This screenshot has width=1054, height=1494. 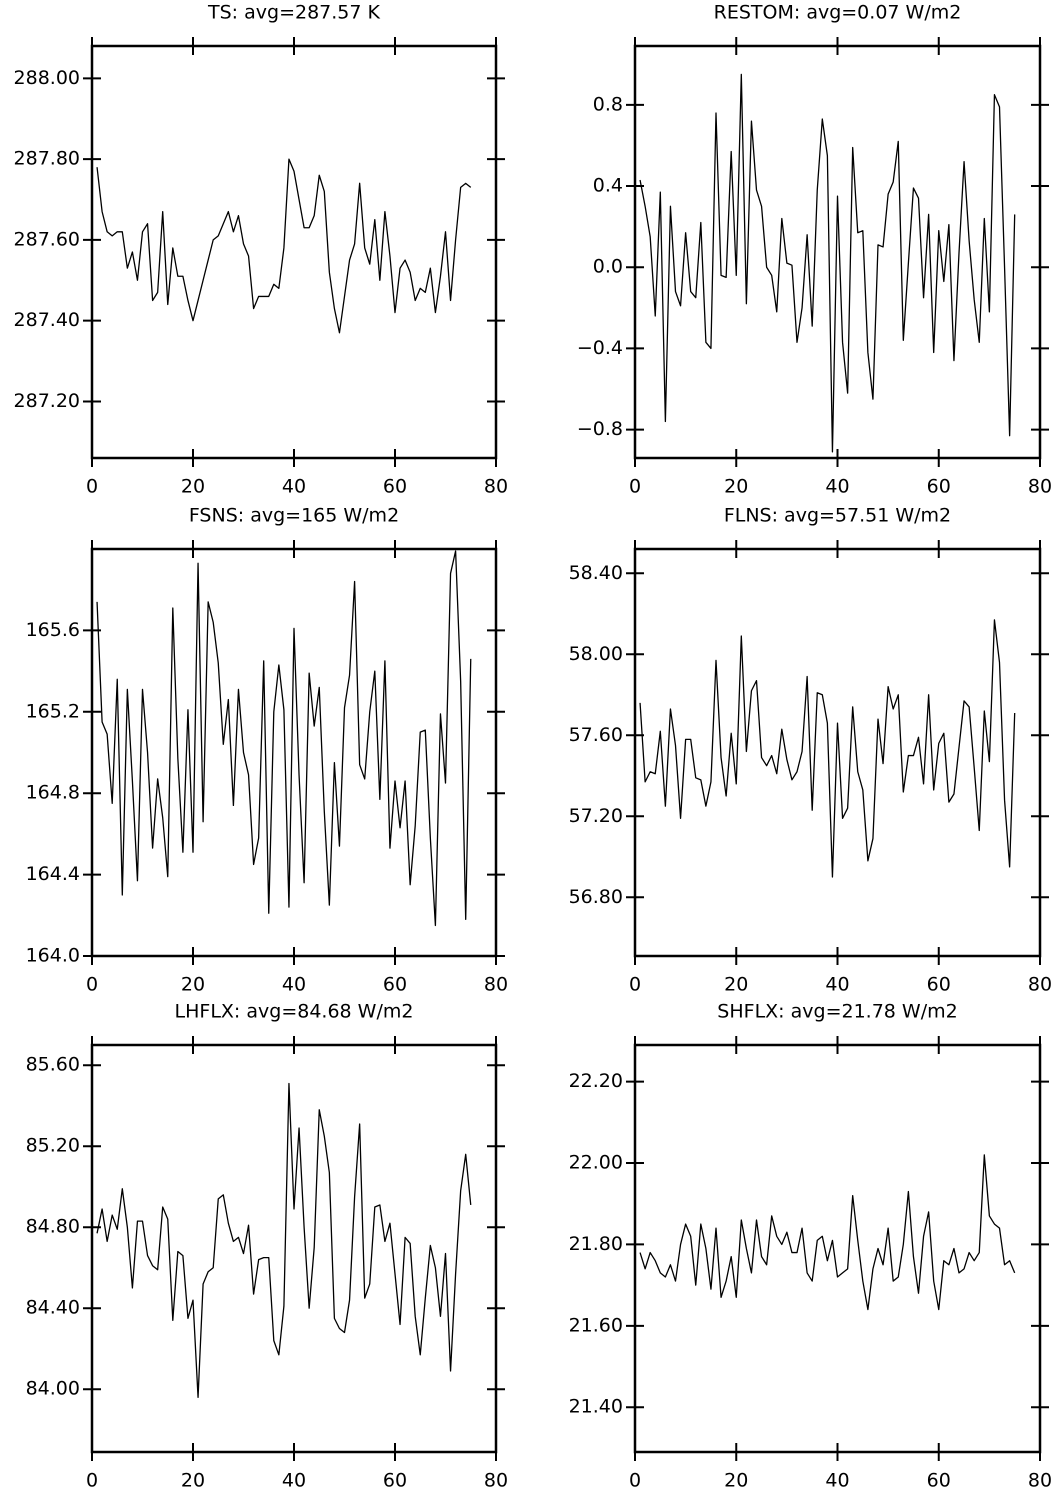 What do you see at coordinates (596, 1081) in the screenshot?
I see `y-tick-label: 22.20` at bounding box center [596, 1081].